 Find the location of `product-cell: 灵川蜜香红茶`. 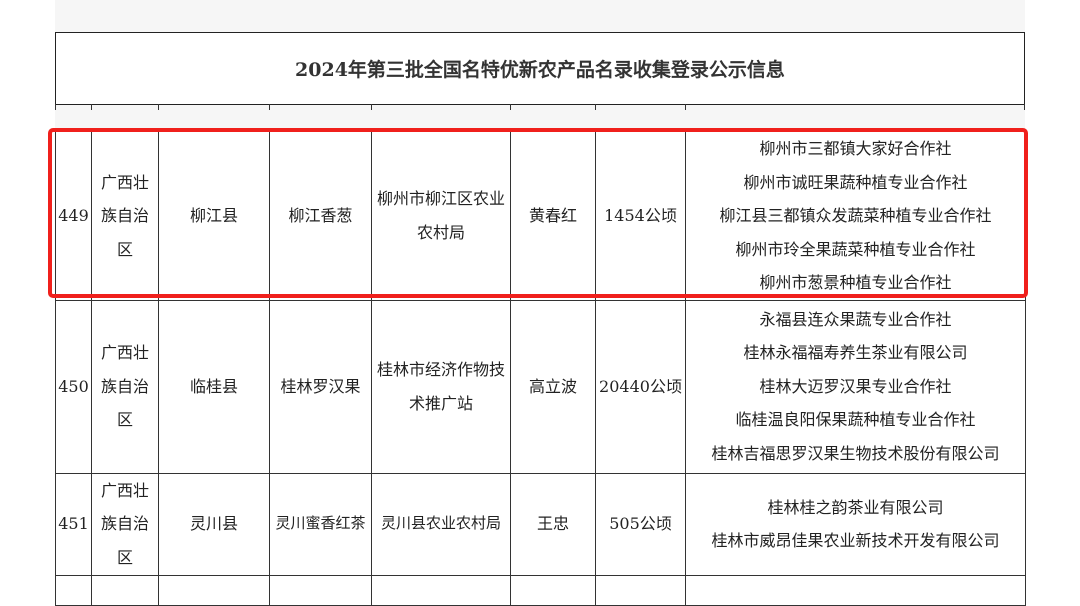

product-cell: 灵川蜜香红茶 is located at coordinates (320, 524).